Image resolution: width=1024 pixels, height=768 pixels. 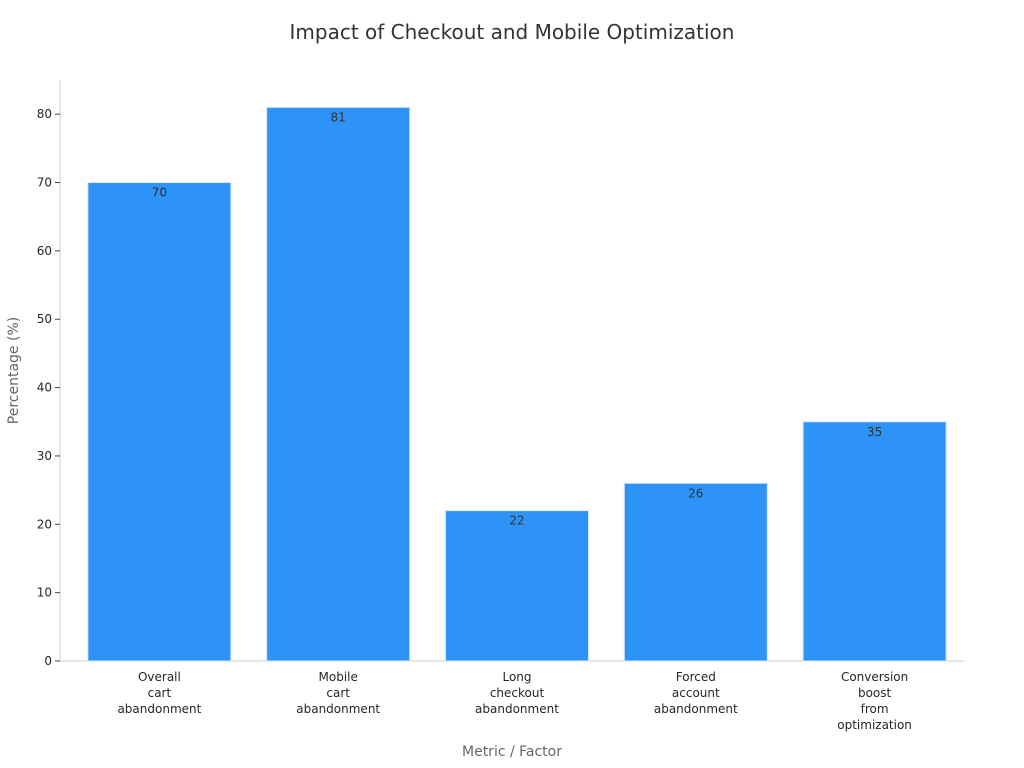 I want to click on x-tick-label: Overall cart abandonment, so click(x=159, y=693).